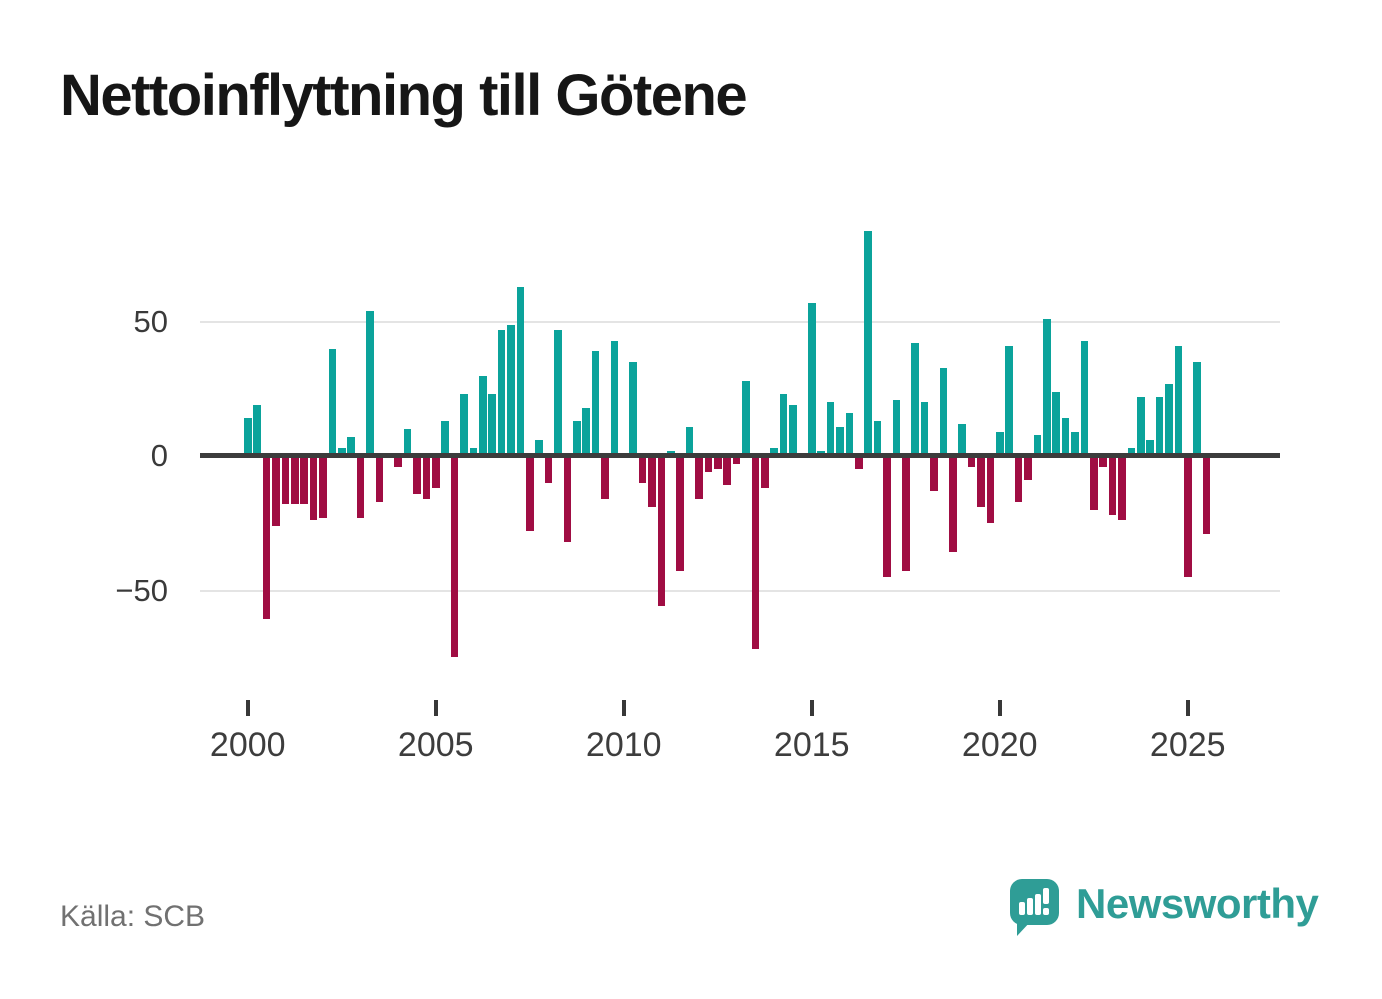 This screenshot has width=1382, height=999. Describe the element at coordinates (435, 745) in the screenshot. I see `x-tick-label: 2005` at that location.